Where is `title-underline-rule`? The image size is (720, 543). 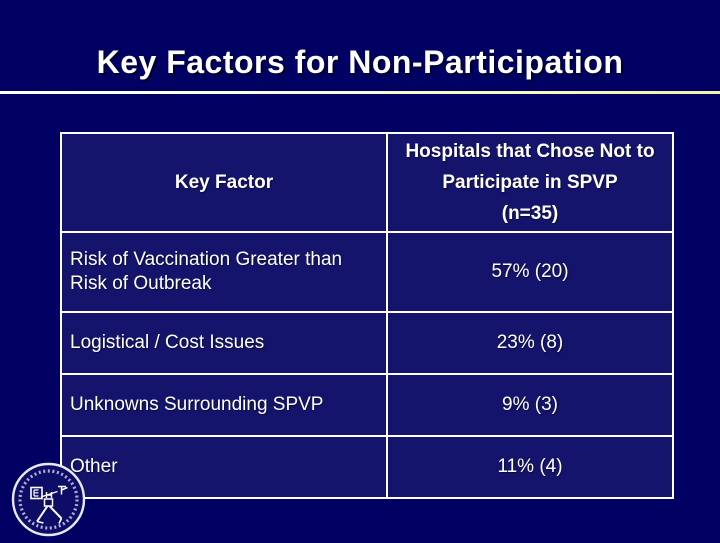
title-underline-rule is located at coordinates (360, 92).